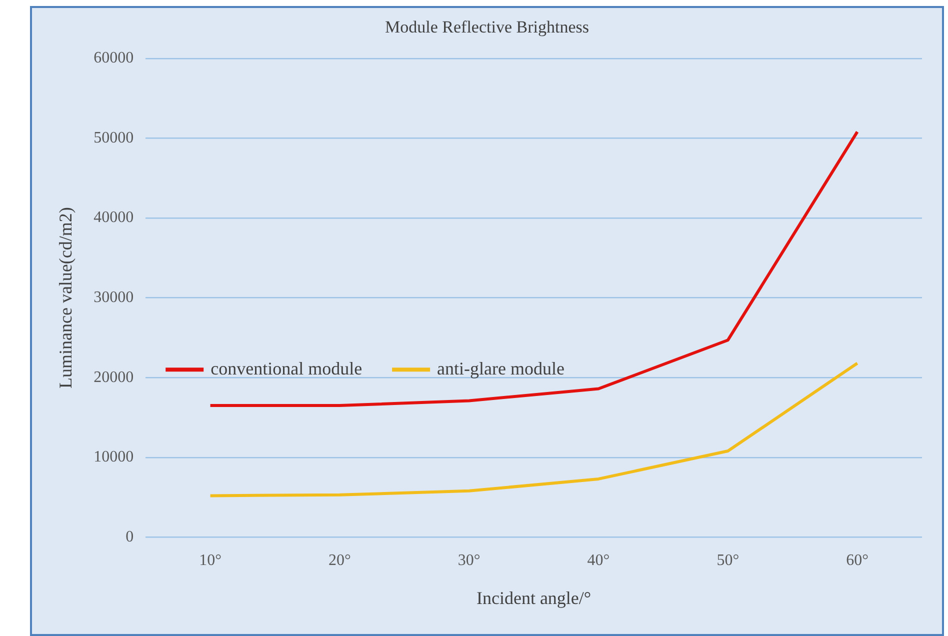 This screenshot has height=636, width=948. I want to click on x-tick-label: 50°, so click(728, 561).